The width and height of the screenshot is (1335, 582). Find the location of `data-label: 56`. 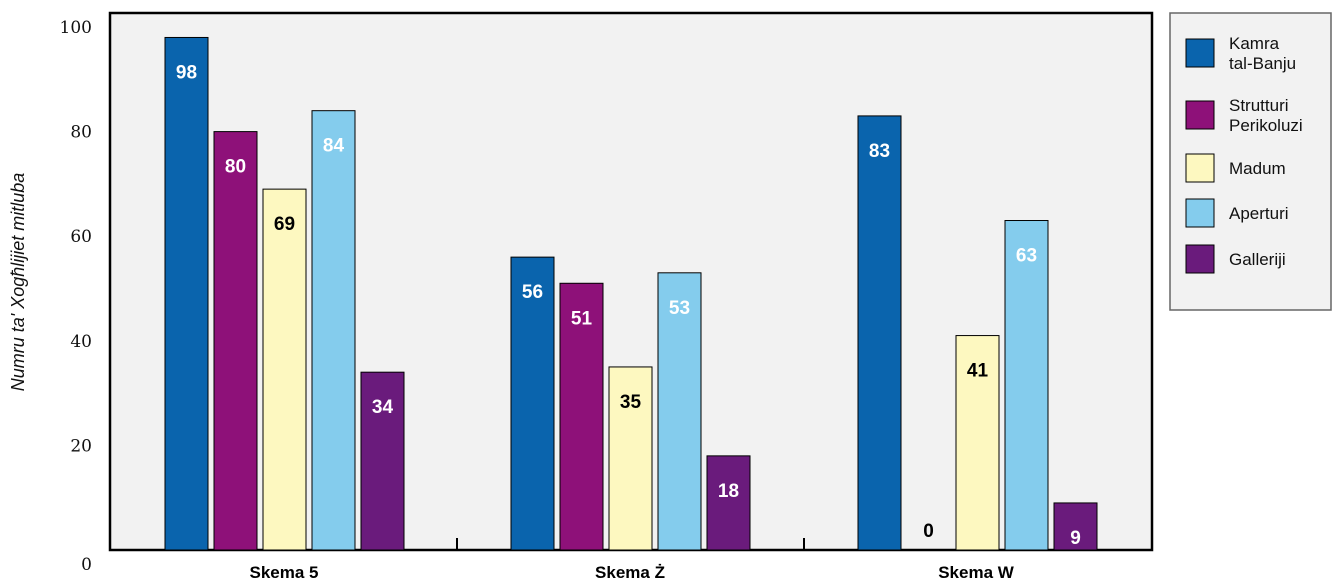

data-label: 56 is located at coordinates (532, 292).